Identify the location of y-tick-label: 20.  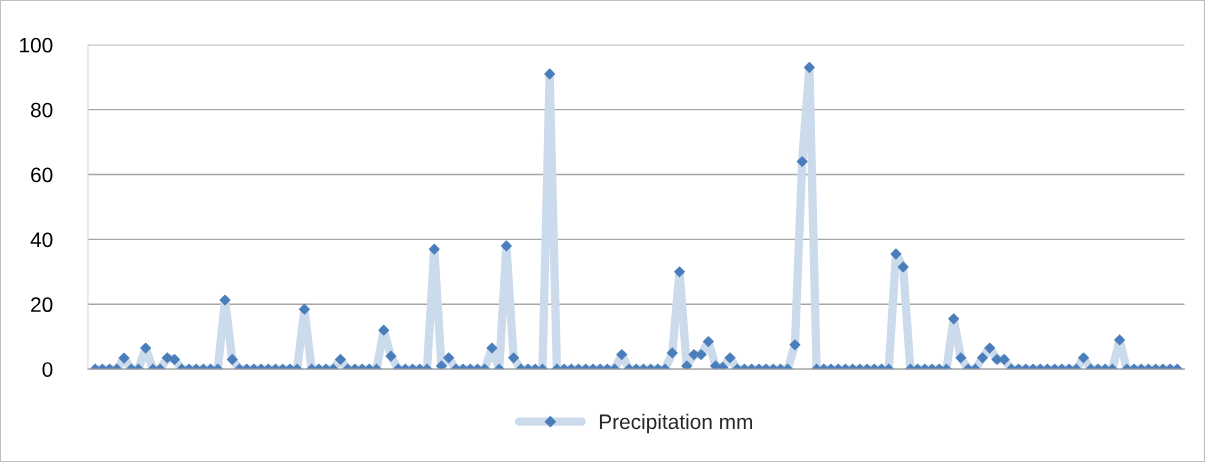
(42, 305).